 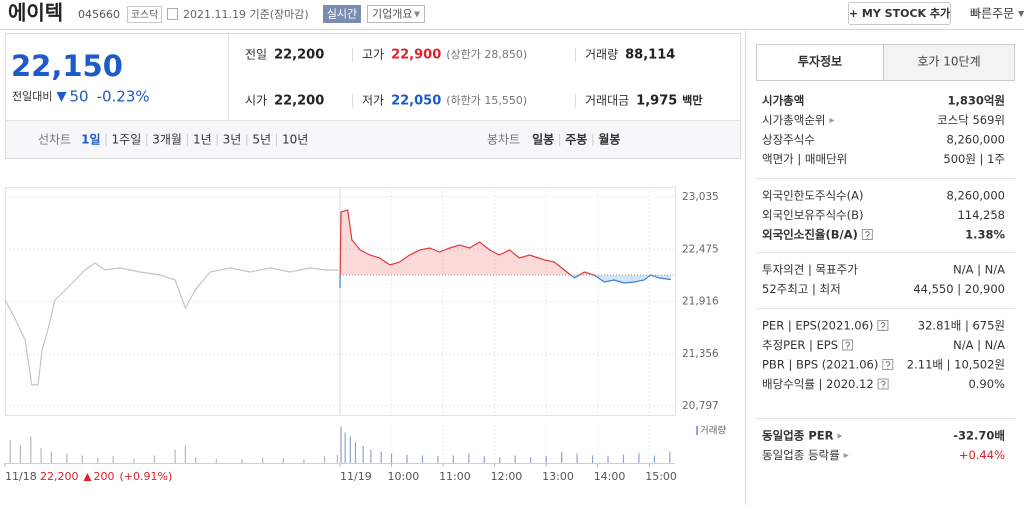 What do you see at coordinates (467, 242) in the screenshot?
I see `price-area-up` at bounding box center [467, 242].